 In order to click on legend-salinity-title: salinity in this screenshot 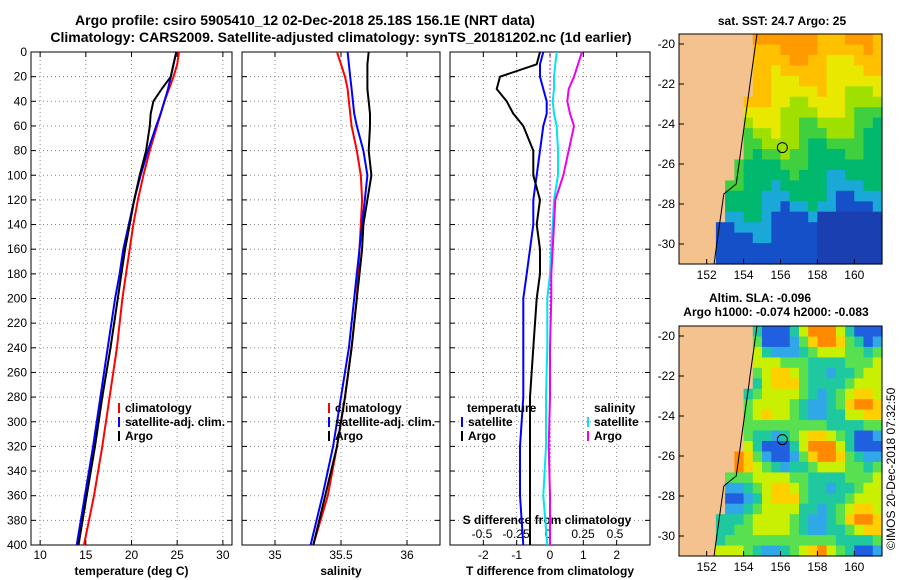, I will do `click(615, 408)`.